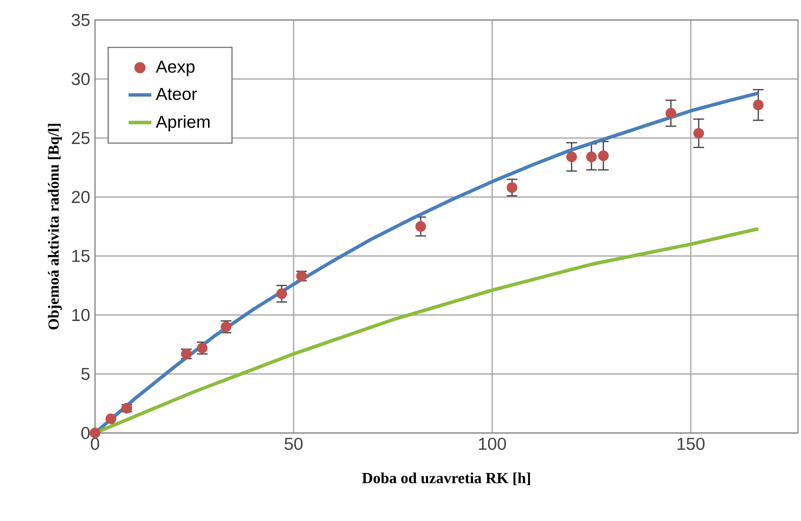 Image resolution: width=801 pixels, height=521 pixels. Describe the element at coordinates (492, 444) in the screenshot. I see `x-tick-label: 100` at that location.